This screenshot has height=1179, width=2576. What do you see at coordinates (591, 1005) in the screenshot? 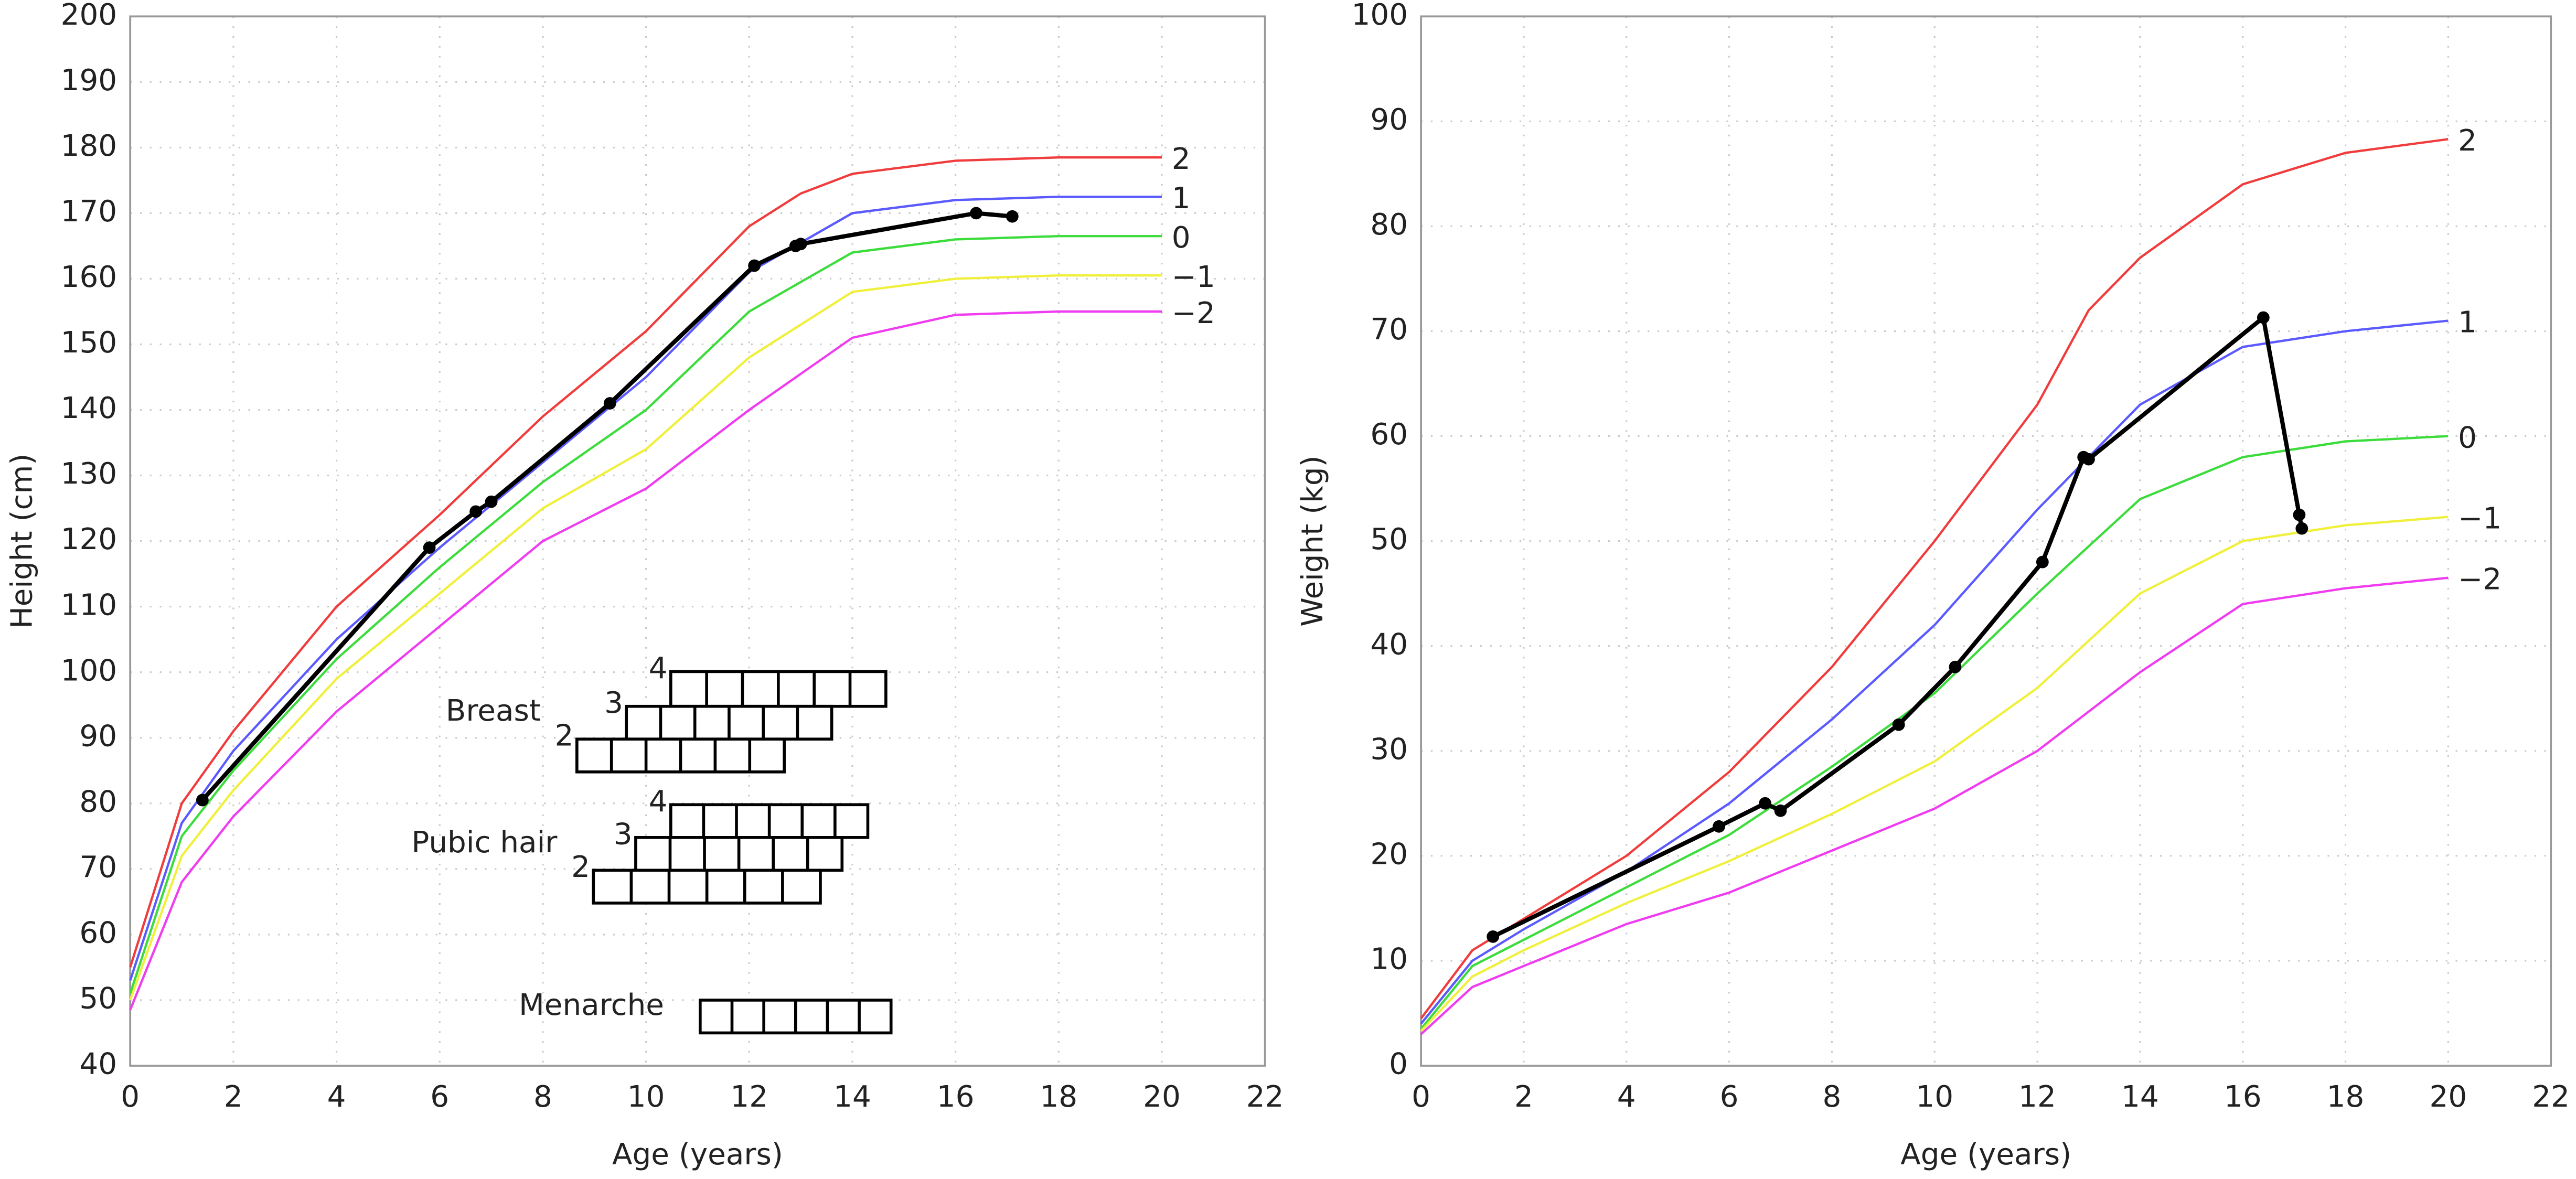
I see `stage-group-label: Menarche` at bounding box center [591, 1005].